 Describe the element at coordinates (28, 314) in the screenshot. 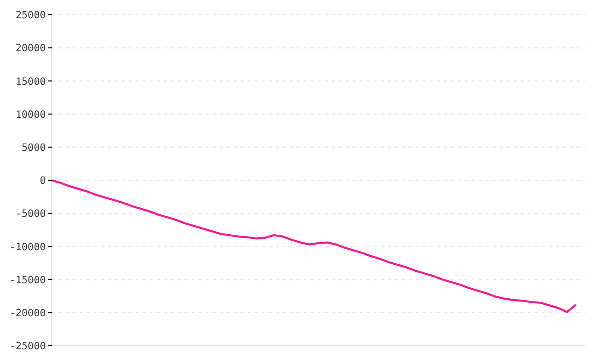

I see `y-tick-label: -20000` at that location.